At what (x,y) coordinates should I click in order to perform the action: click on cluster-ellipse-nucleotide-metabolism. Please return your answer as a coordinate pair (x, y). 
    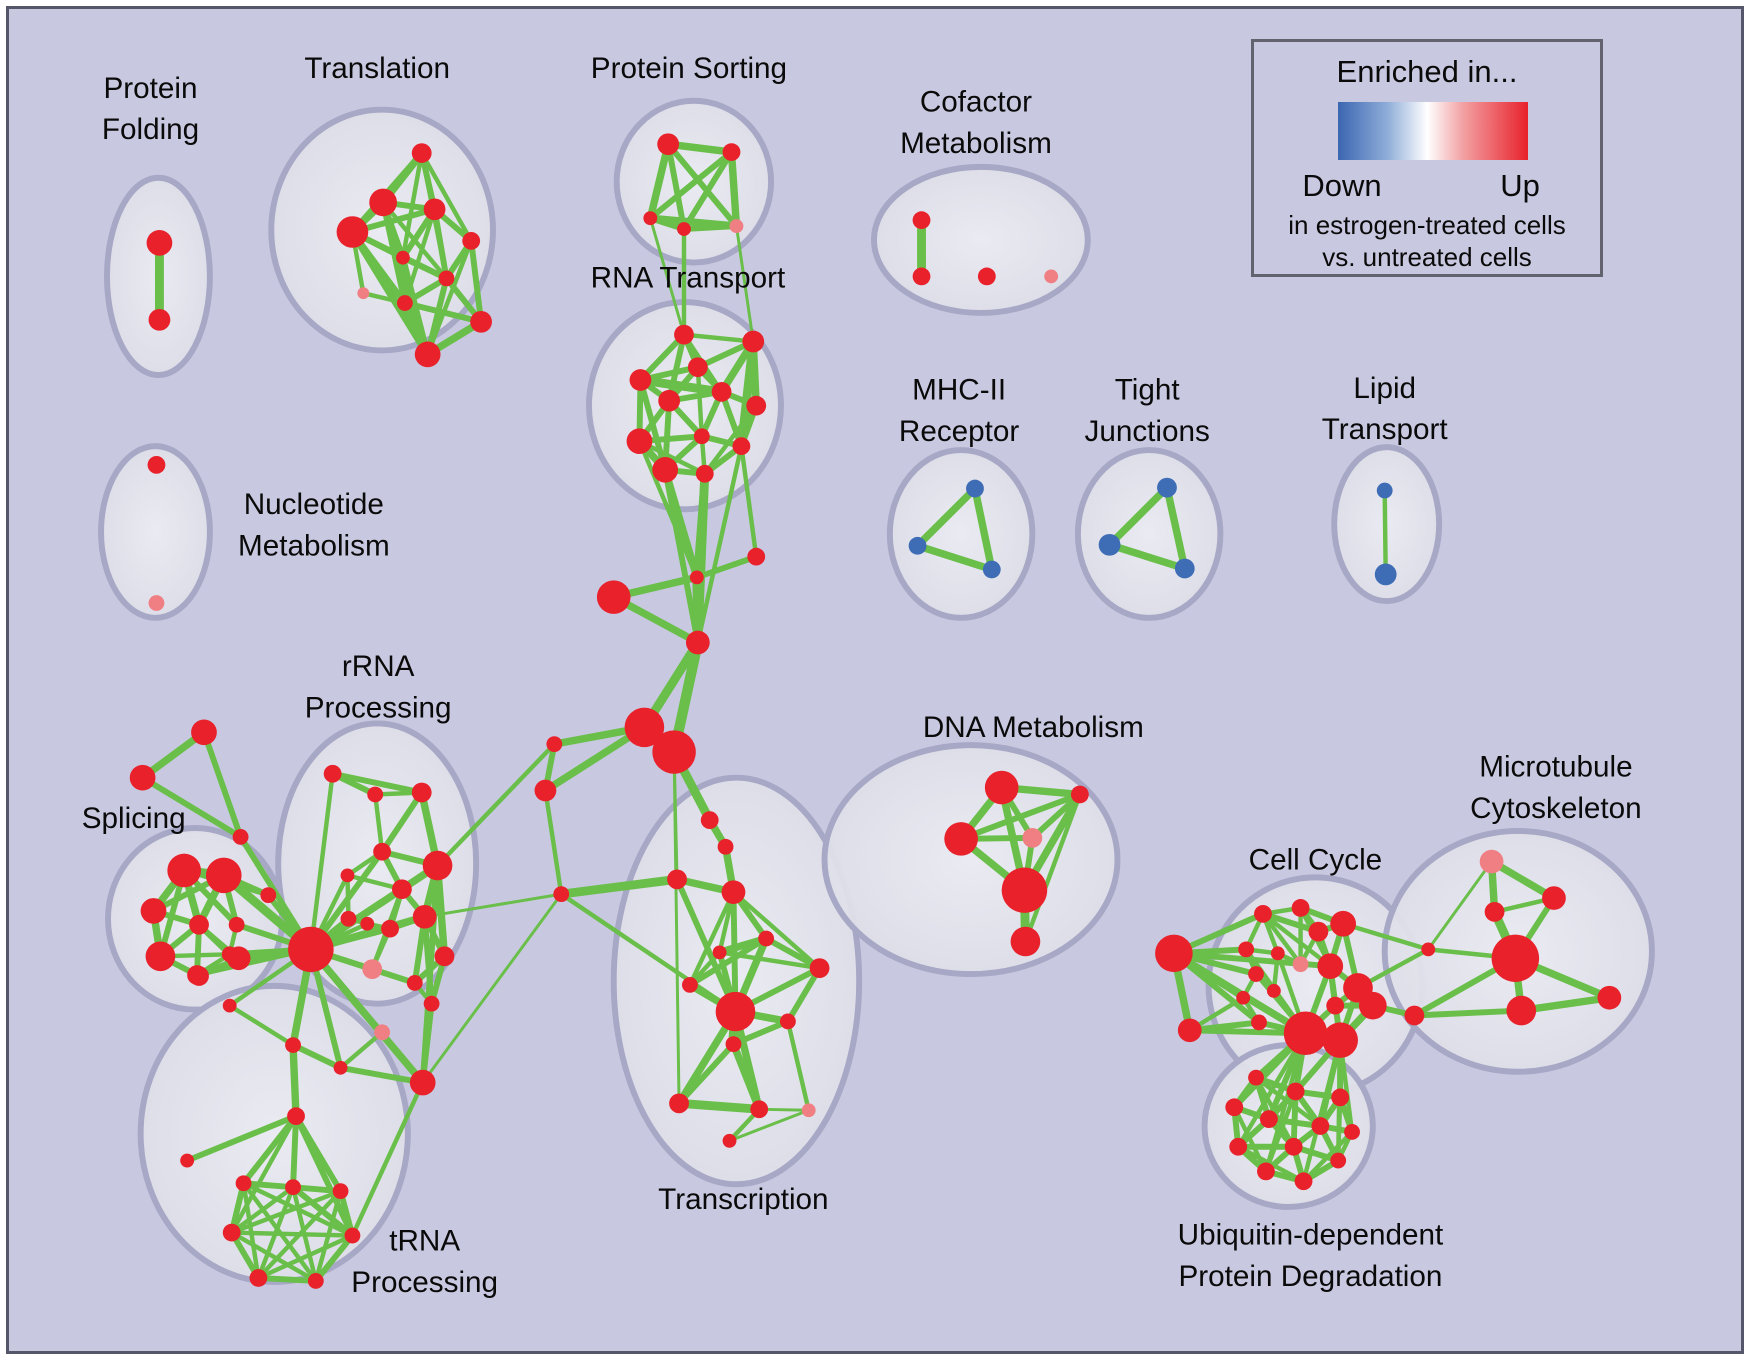
    Looking at the image, I should click on (155, 532).